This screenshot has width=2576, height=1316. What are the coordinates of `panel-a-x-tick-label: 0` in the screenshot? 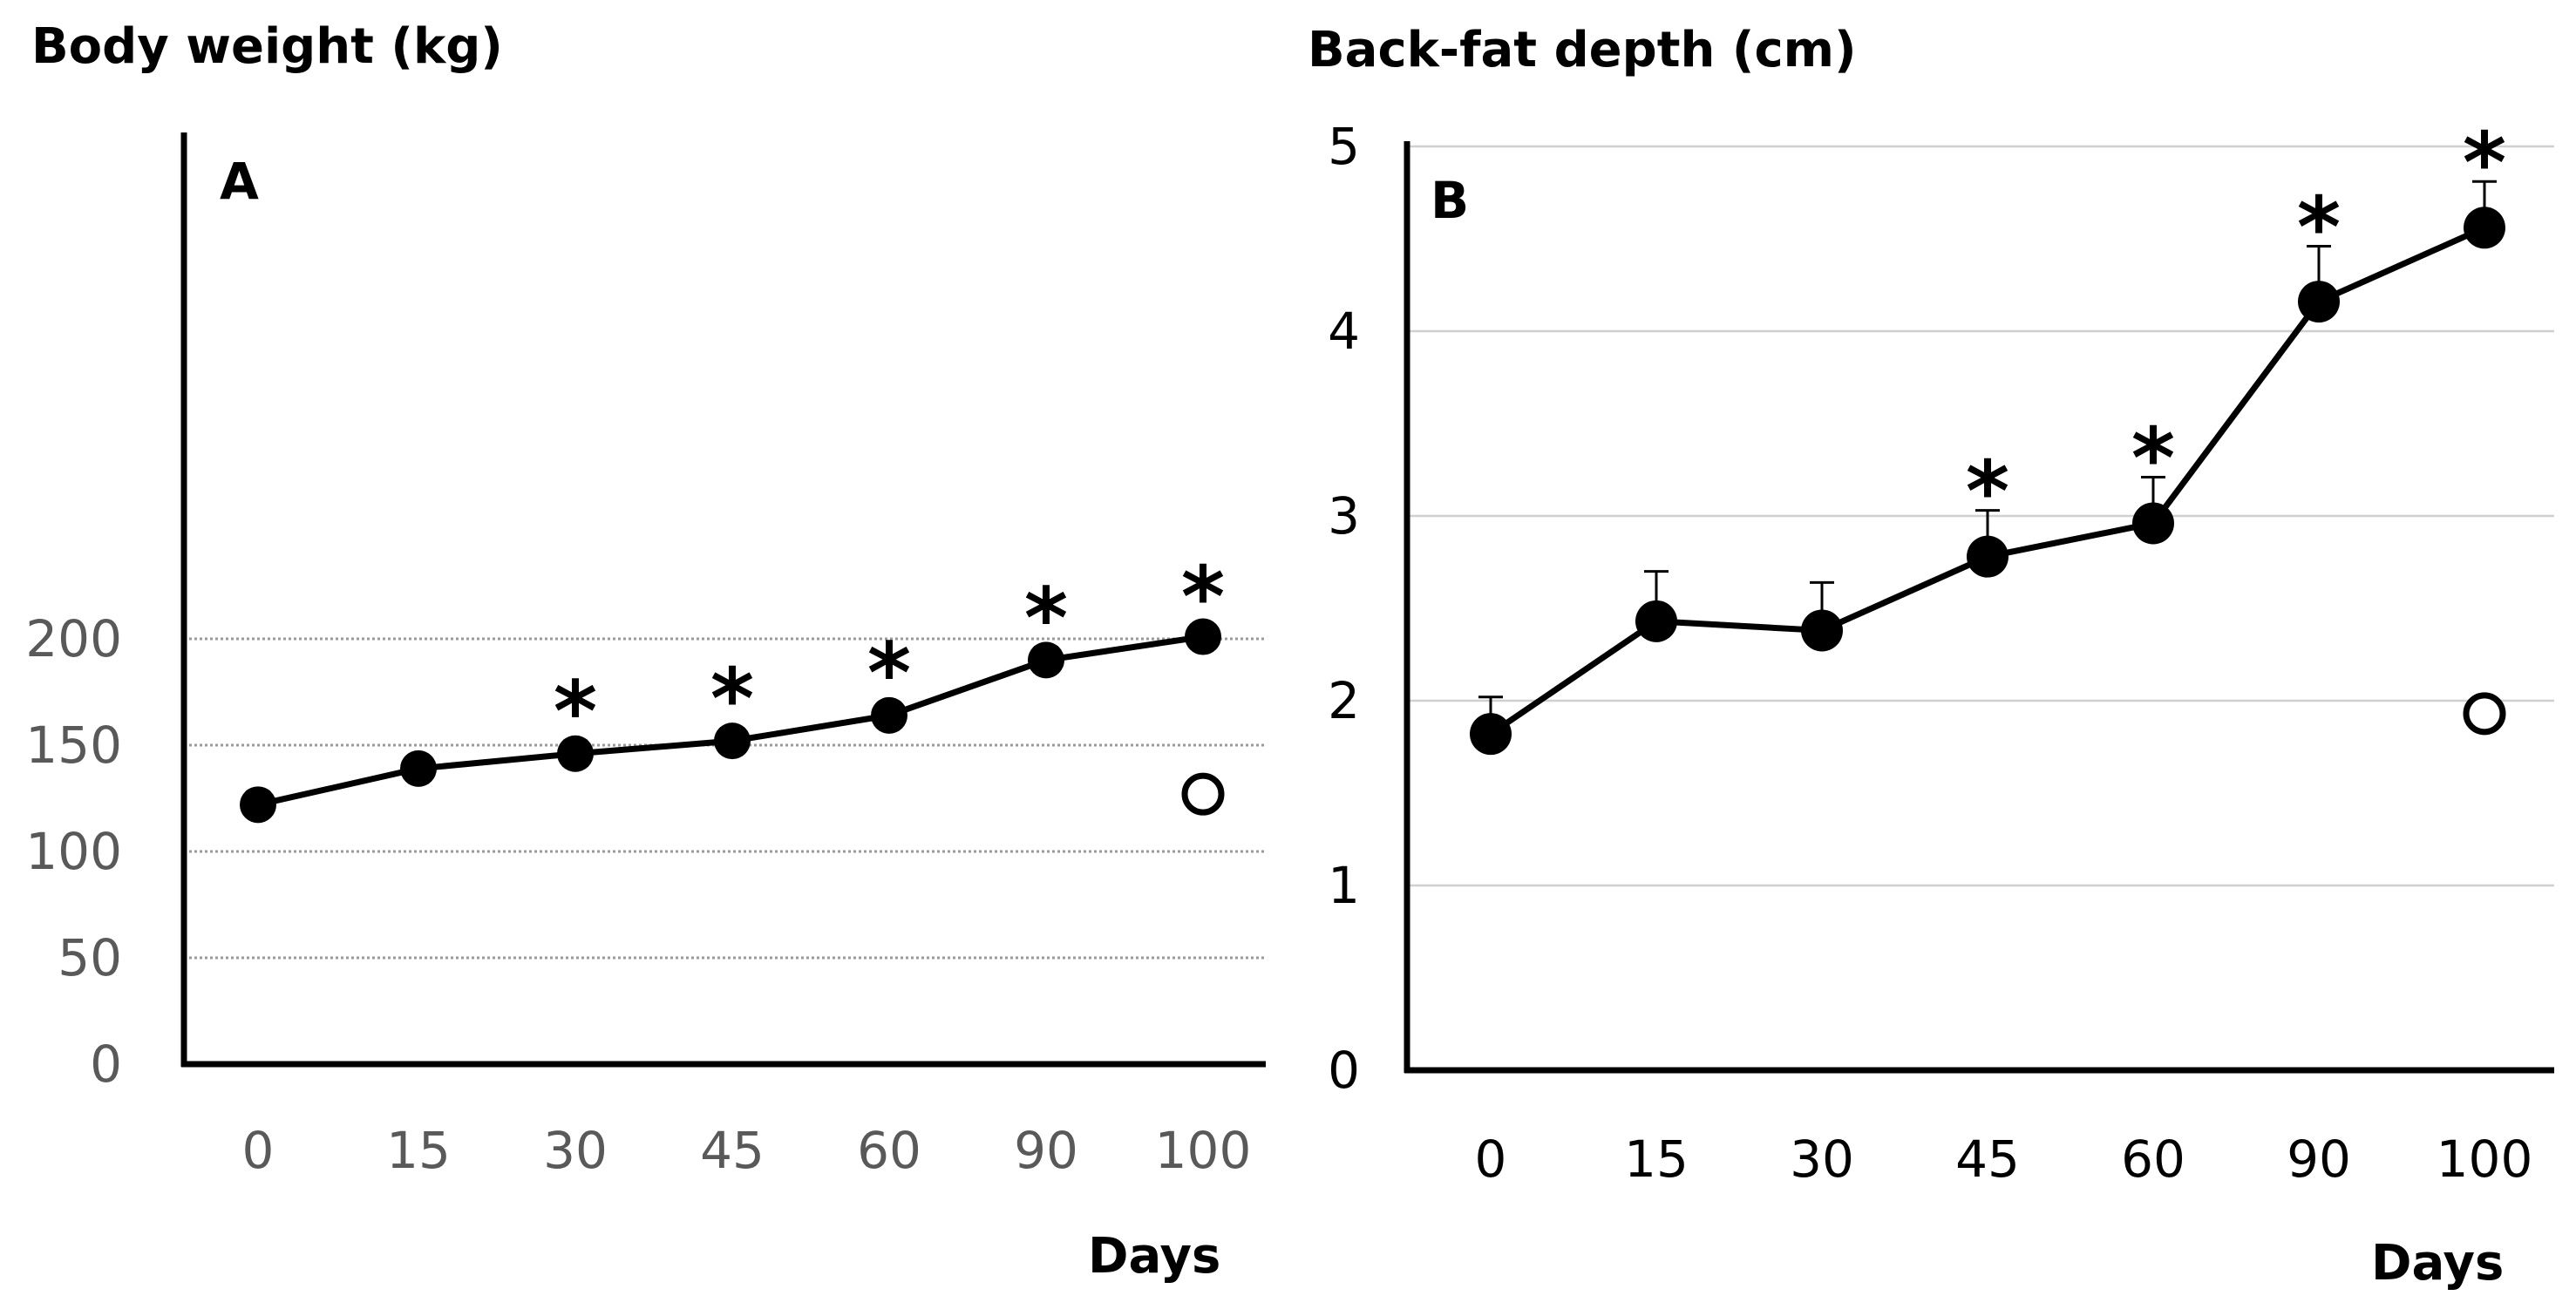 It's located at (258, 1151).